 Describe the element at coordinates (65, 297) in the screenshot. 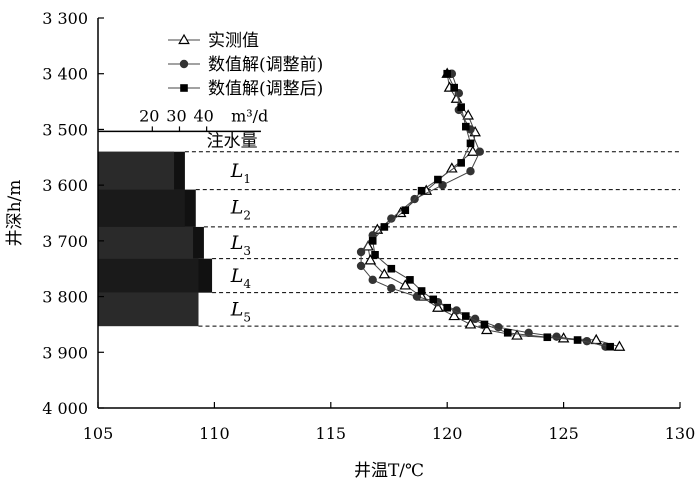

I see `y-tick-label: 3 800` at that location.